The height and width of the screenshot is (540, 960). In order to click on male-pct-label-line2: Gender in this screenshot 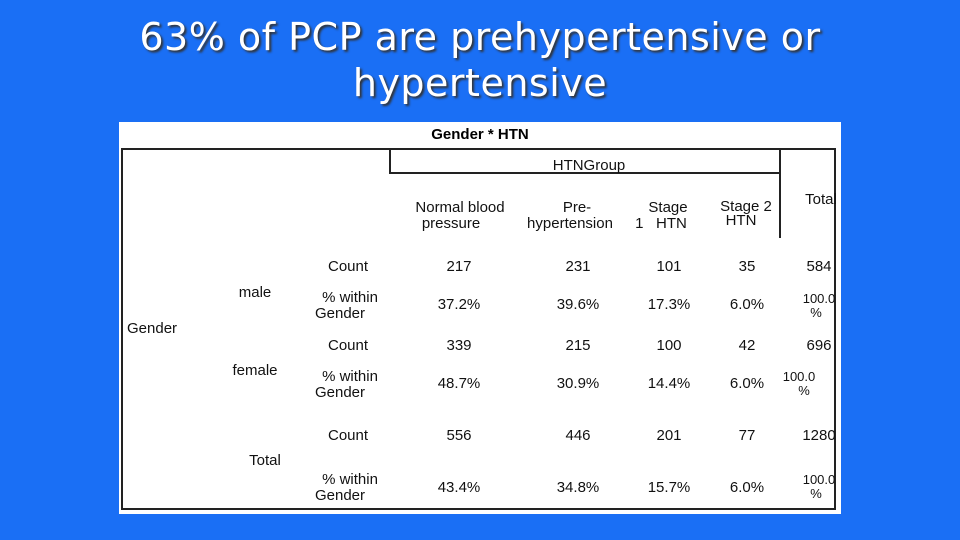, I will do `click(340, 313)`.